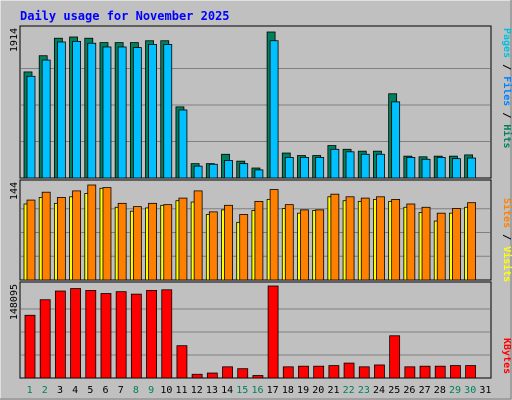 Image resolution: width=512 pixels, height=400 pixels. What do you see at coordinates (349, 390) in the screenshot?
I see `x-tick-label: 22` at bounding box center [349, 390].